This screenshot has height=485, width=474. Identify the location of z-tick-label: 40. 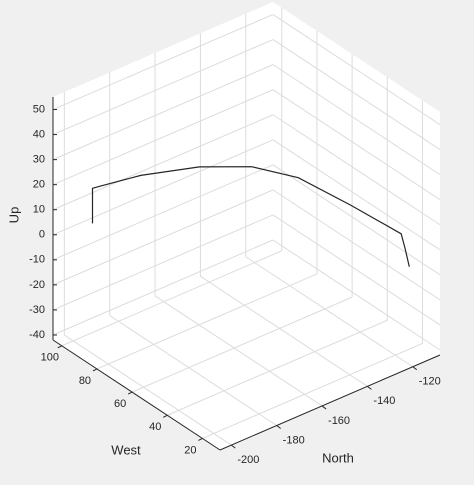
(39, 134).